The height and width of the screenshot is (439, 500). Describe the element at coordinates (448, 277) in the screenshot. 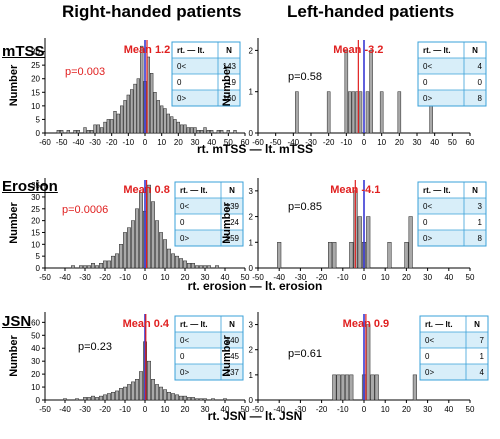

I see `panel3-x-tick-label: 40` at that location.